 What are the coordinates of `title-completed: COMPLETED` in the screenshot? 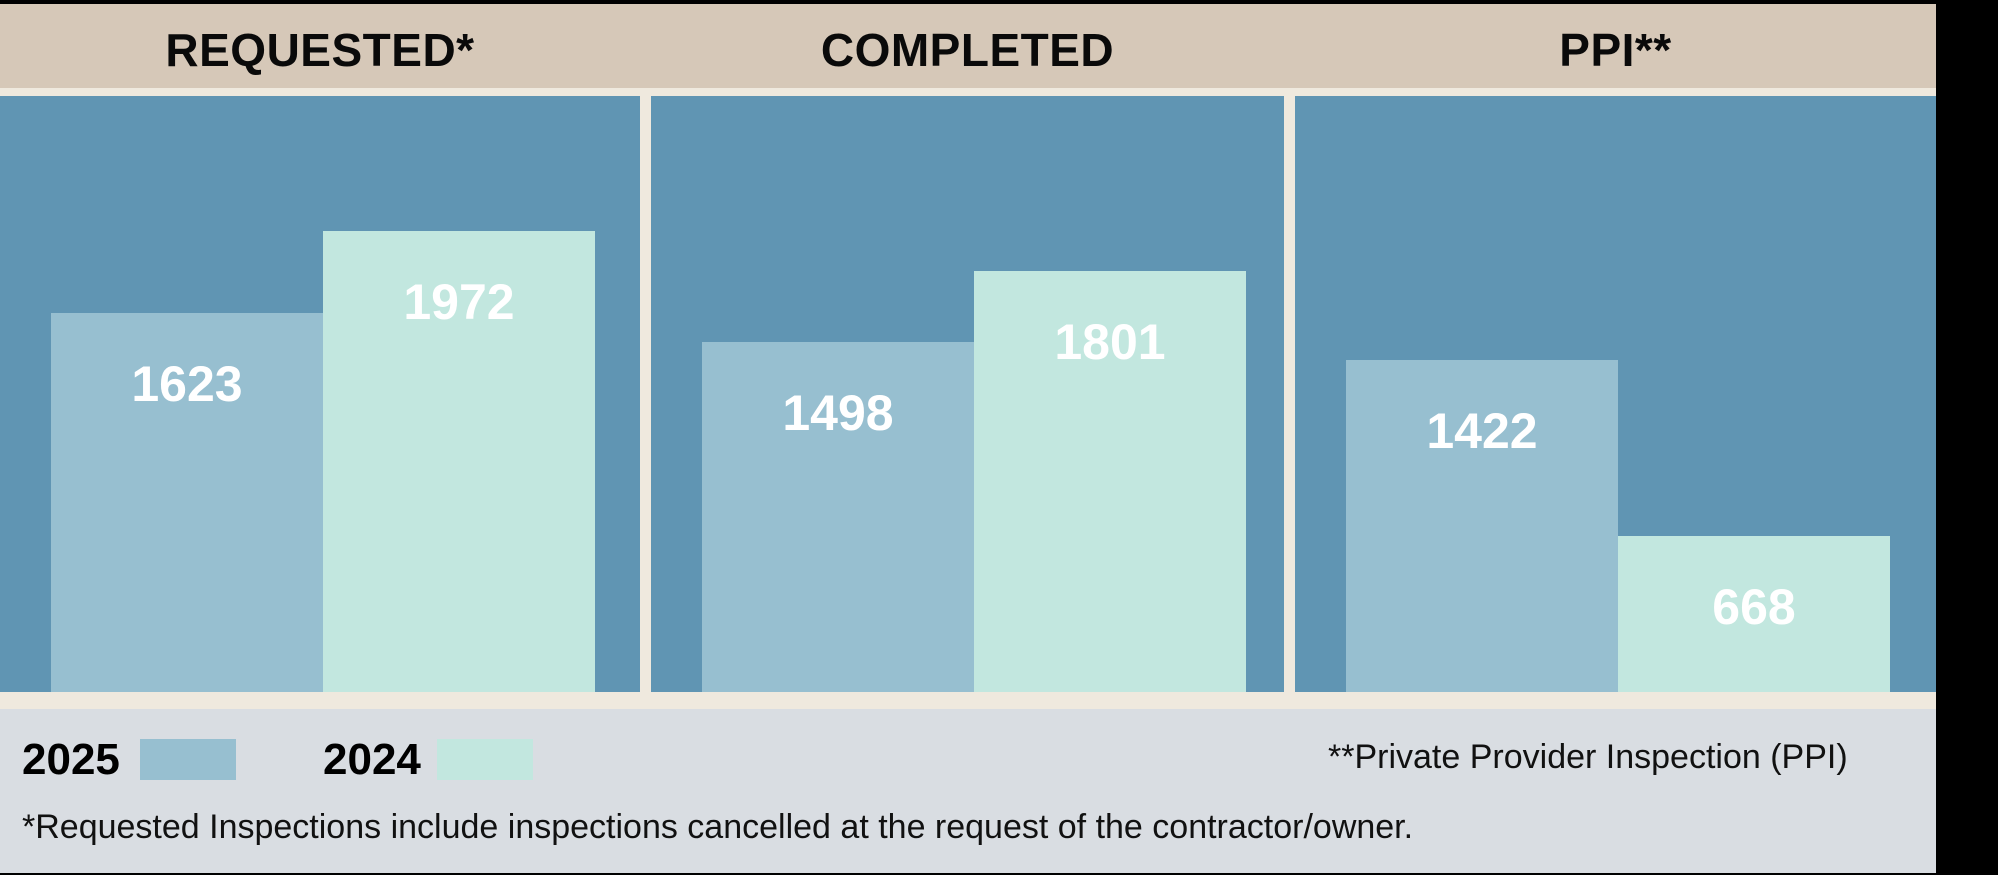 It's located at (967, 50).